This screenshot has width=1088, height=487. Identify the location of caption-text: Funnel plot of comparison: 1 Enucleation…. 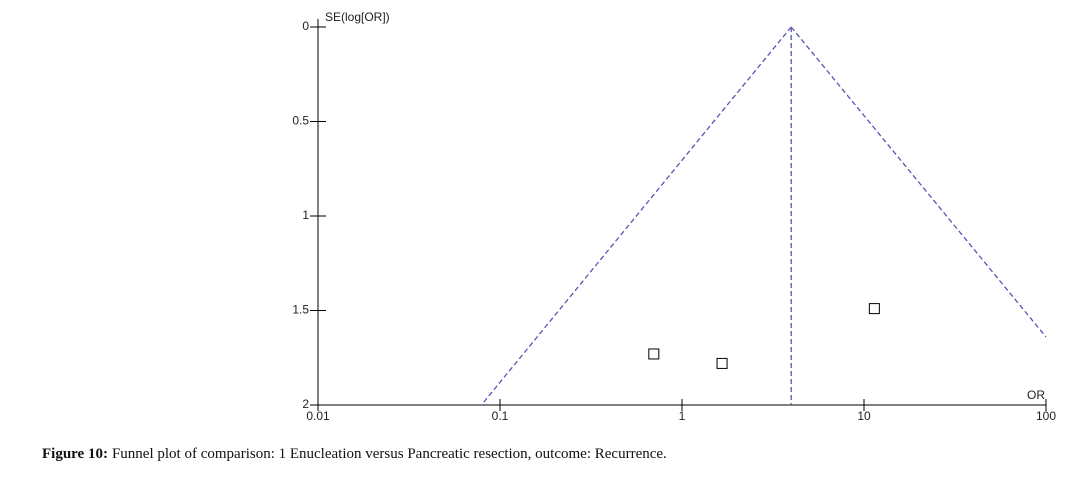
(389, 454).